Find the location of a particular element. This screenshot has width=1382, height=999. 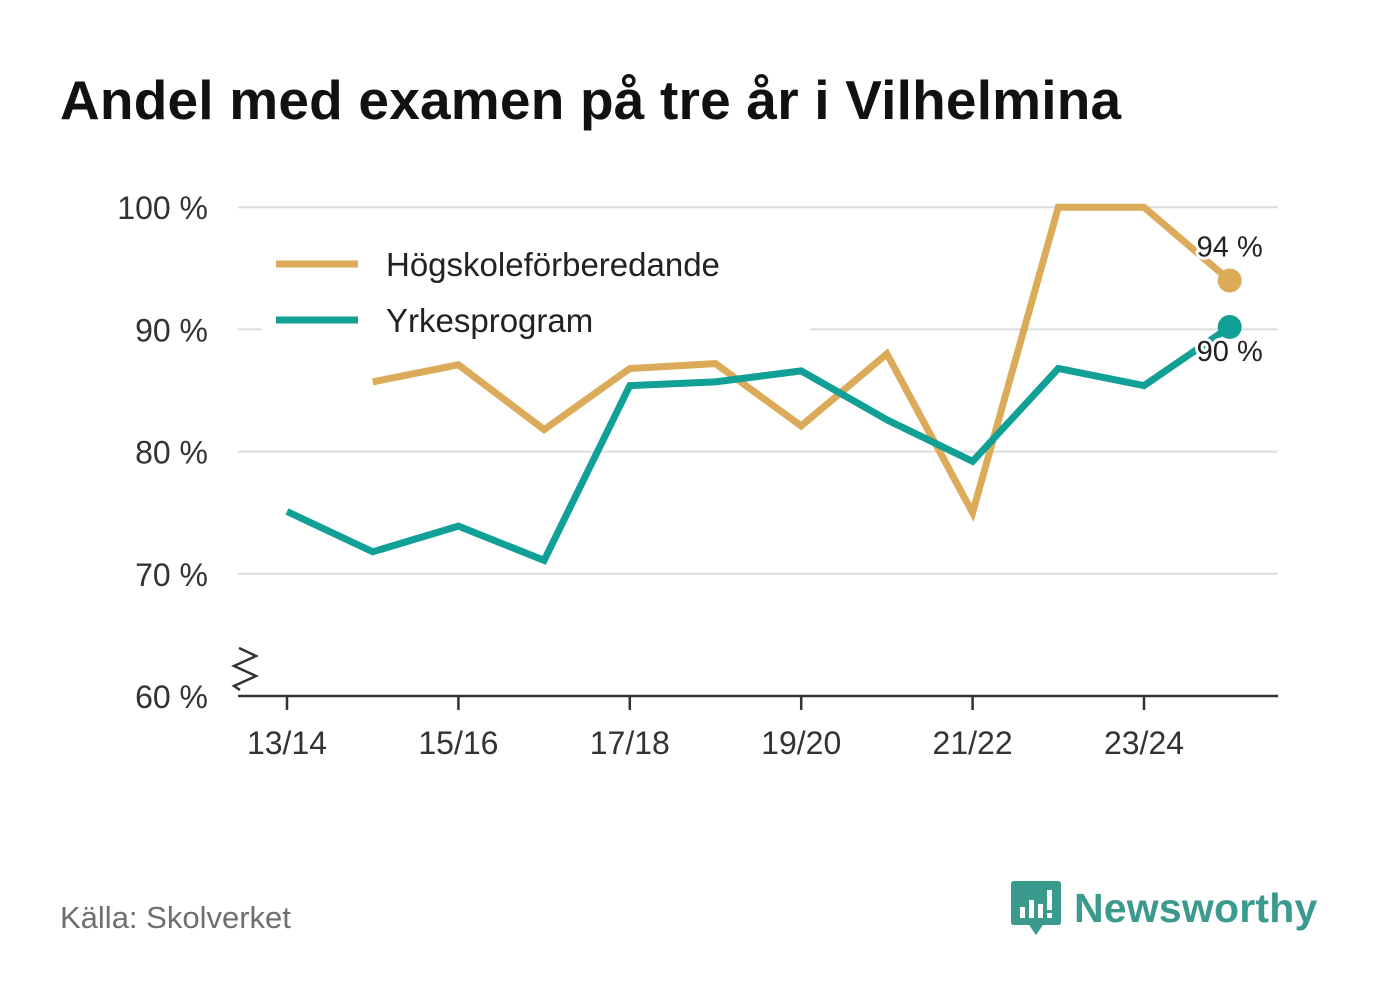

newsworthy-logo: Newsworthy is located at coordinates (1164, 908).